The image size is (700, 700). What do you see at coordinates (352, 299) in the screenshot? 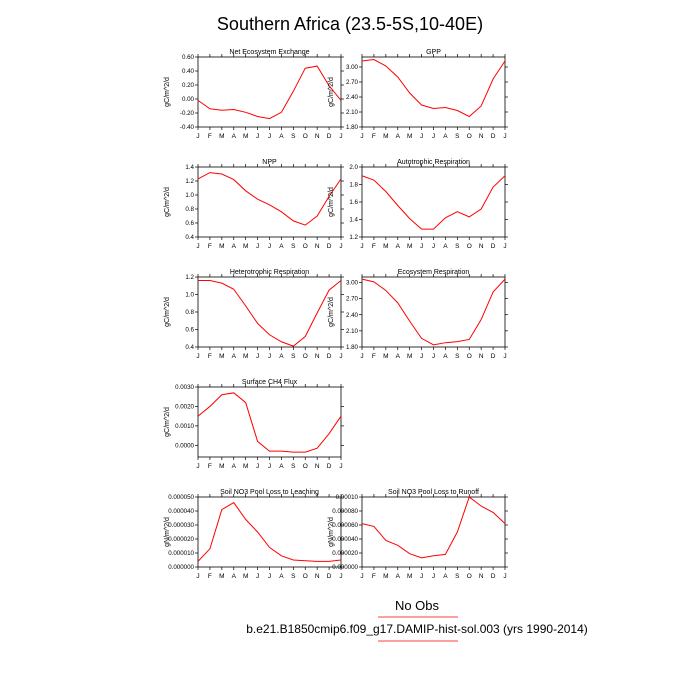
I see `y-tick-label: 2.70` at bounding box center [352, 299].